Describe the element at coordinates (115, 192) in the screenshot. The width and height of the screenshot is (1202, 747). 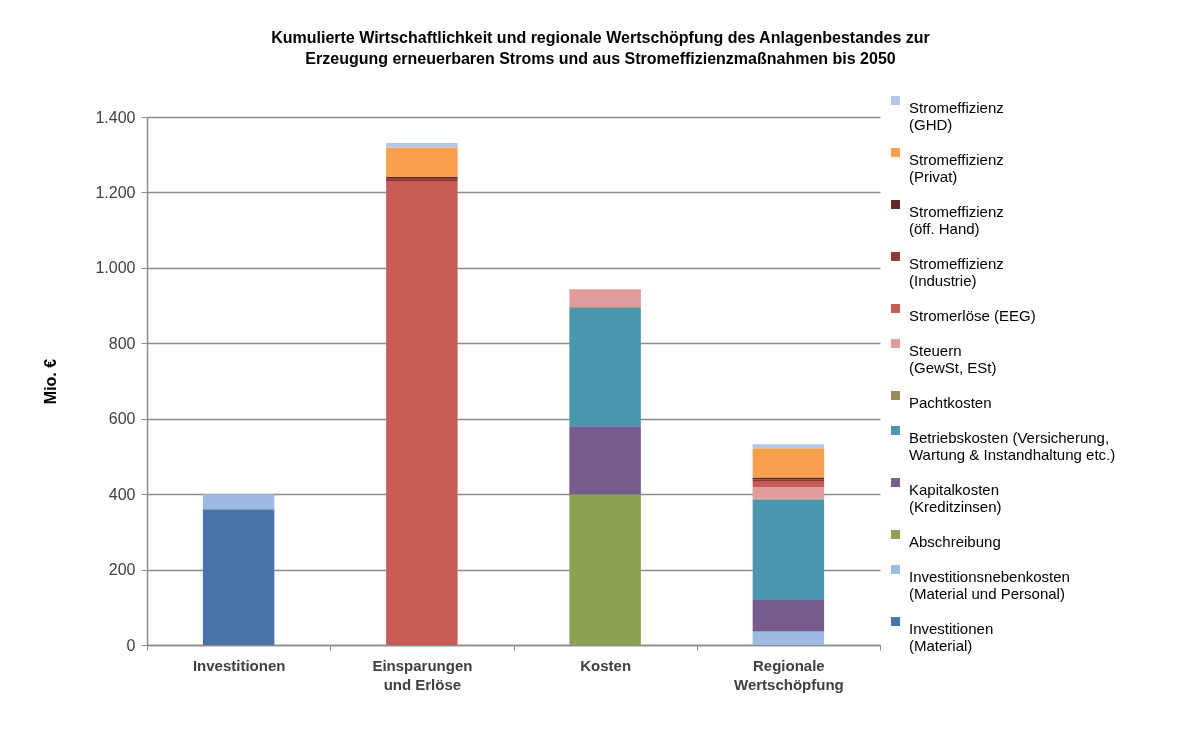
I see `y-tick-label: 1.200` at that location.